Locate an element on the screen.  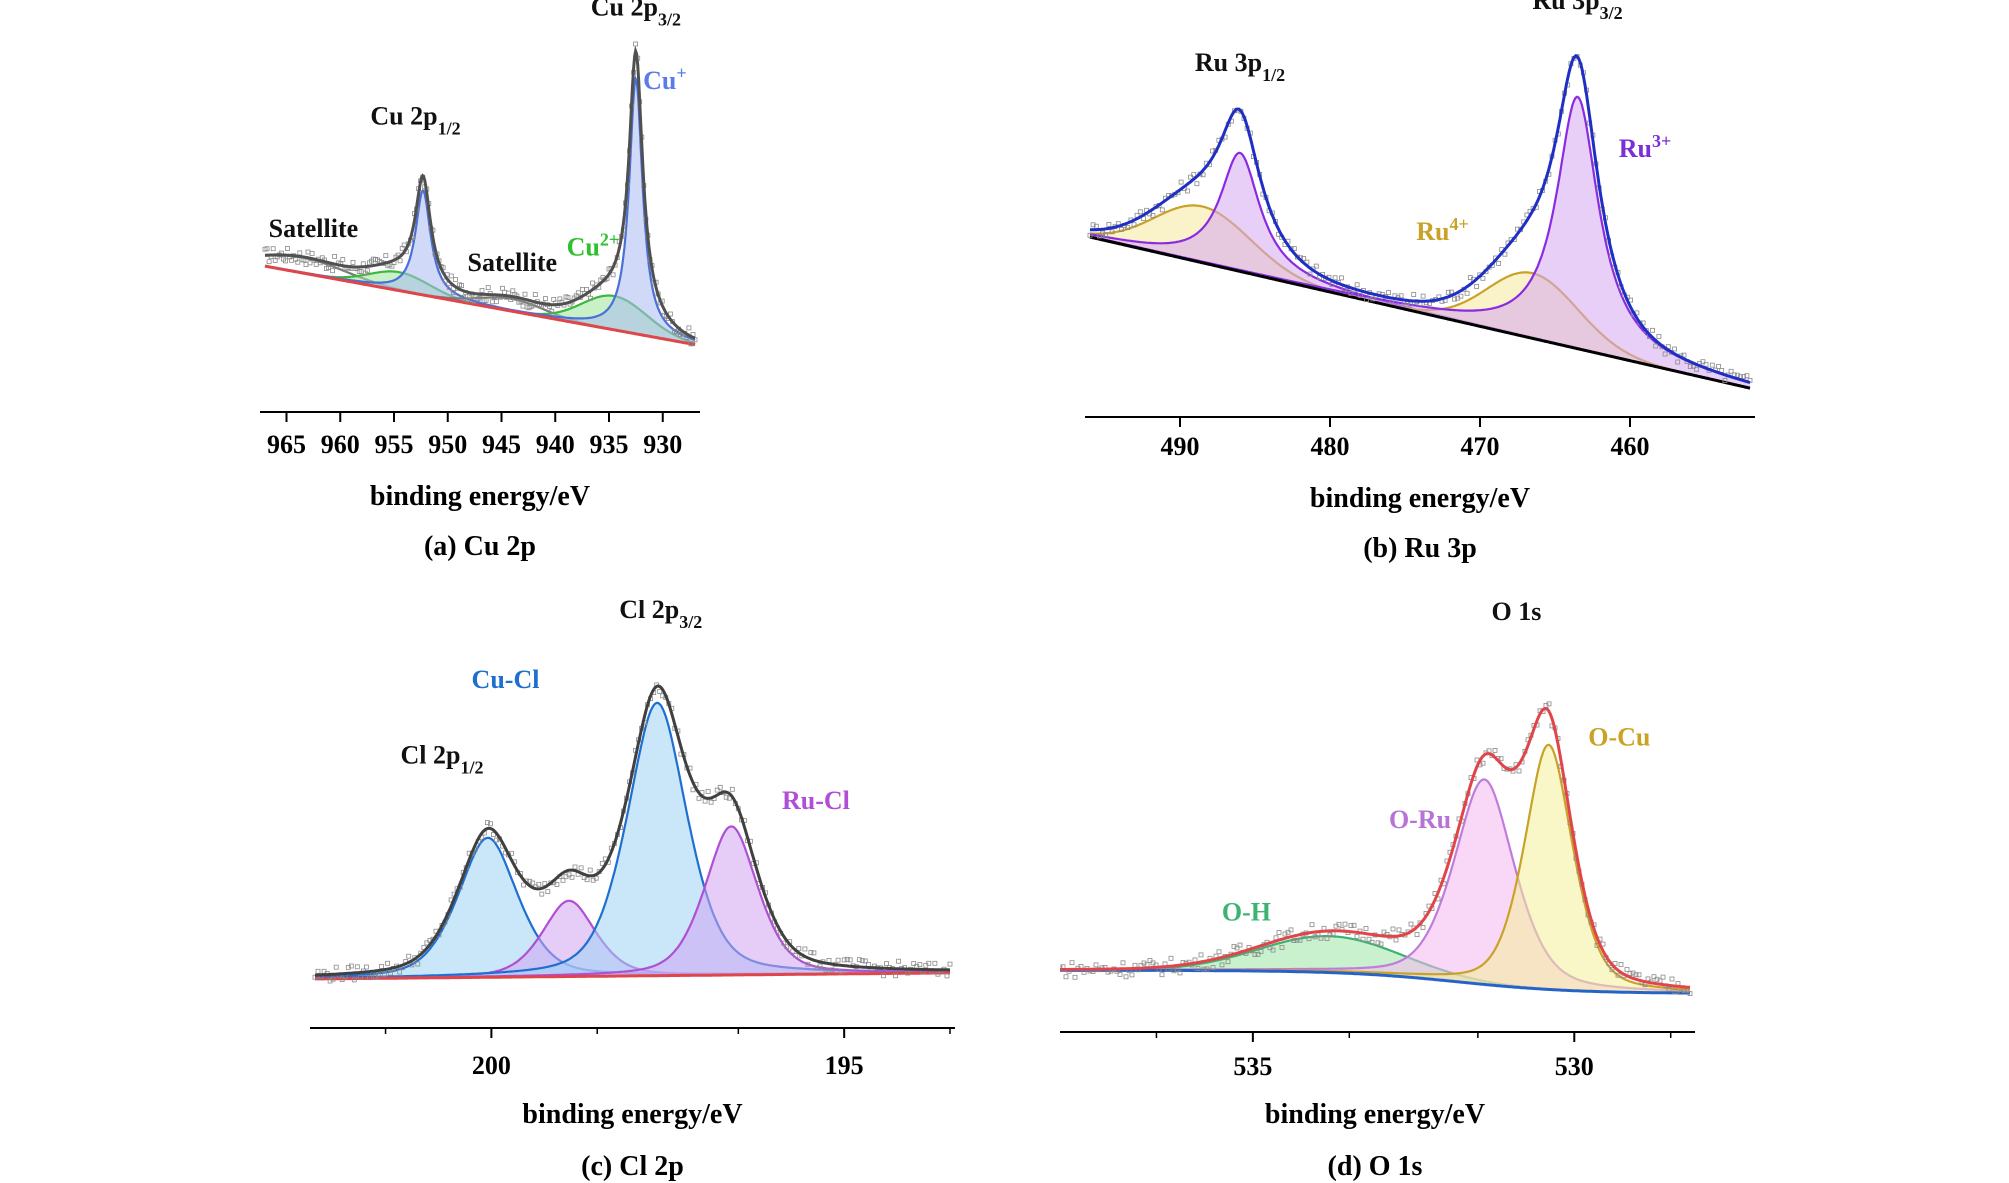
x-axis-label-a: binding energy/eV is located at coordinates (480, 496).